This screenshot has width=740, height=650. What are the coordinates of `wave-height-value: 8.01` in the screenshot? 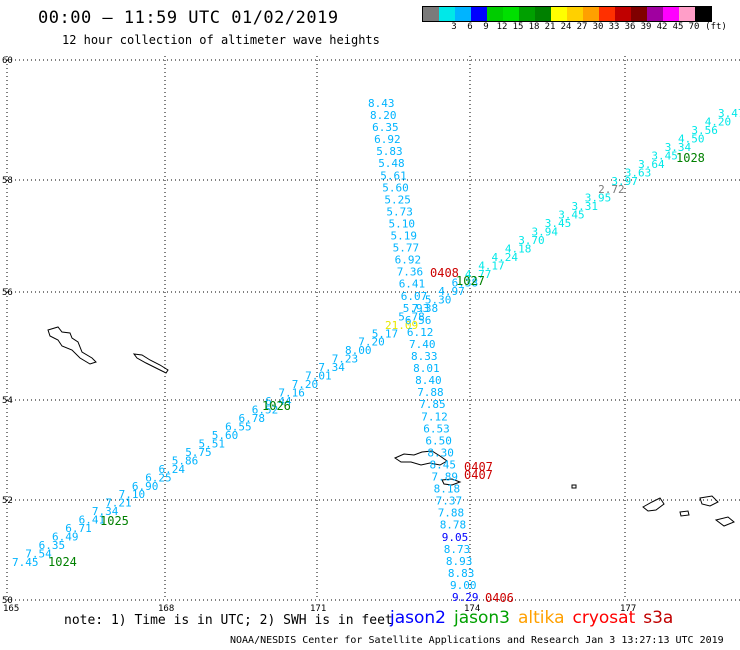 It's located at (426, 368).